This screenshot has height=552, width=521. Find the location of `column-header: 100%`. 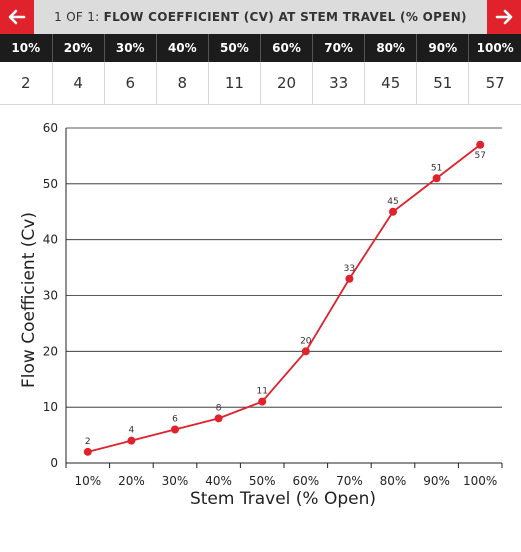

column-header: 100% is located at coordinates (494, 48).